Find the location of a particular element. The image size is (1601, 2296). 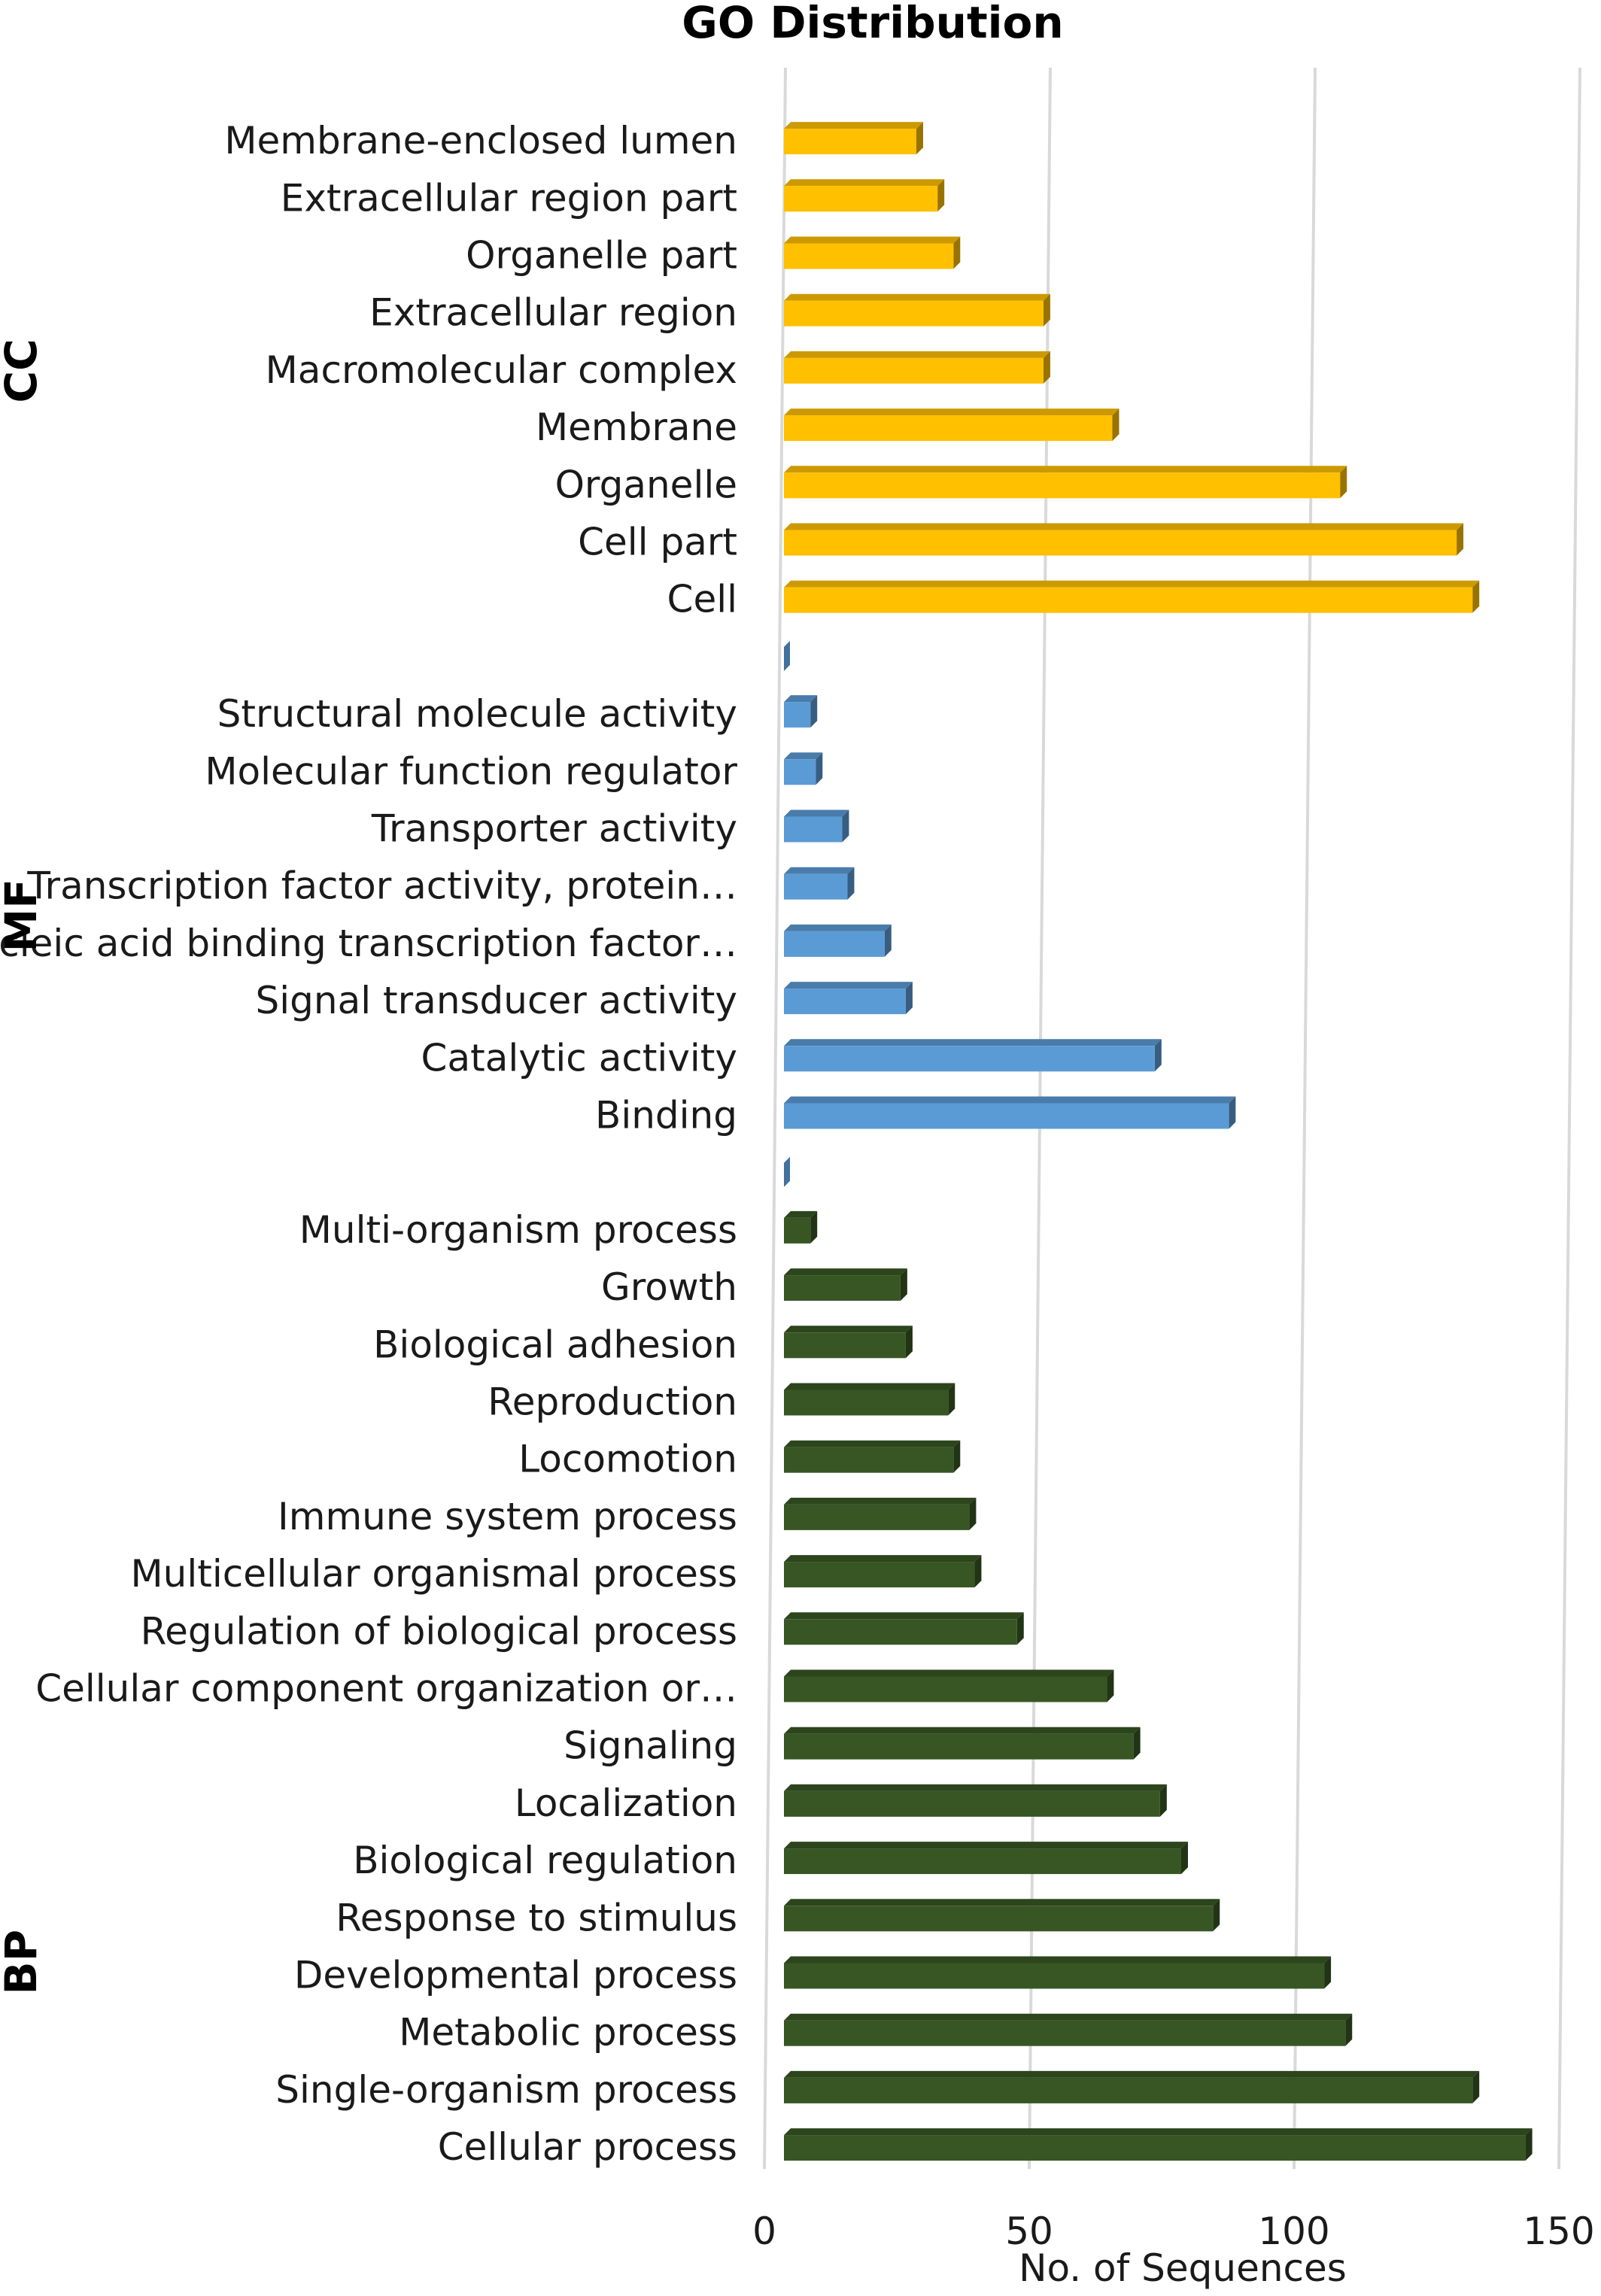

category-label: Membrane is located at coordinates (636, 427).